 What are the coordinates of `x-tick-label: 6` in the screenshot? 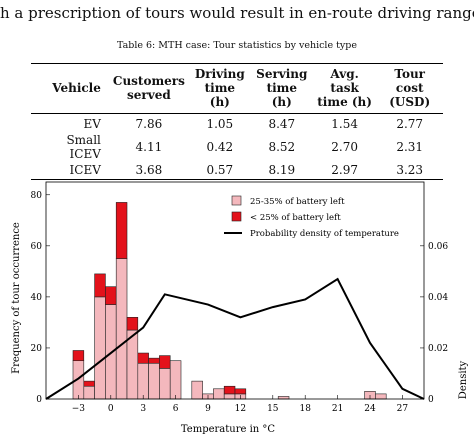 It's located at (176, 409).